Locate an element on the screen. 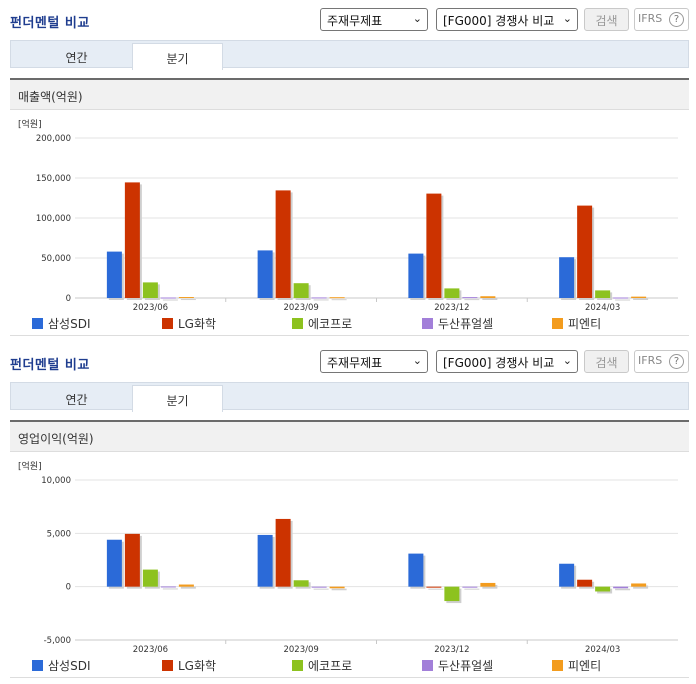 The height and width of the screenshot is (684, 696). y-tick-label: 10,000 is located at coordinates (56, 481).